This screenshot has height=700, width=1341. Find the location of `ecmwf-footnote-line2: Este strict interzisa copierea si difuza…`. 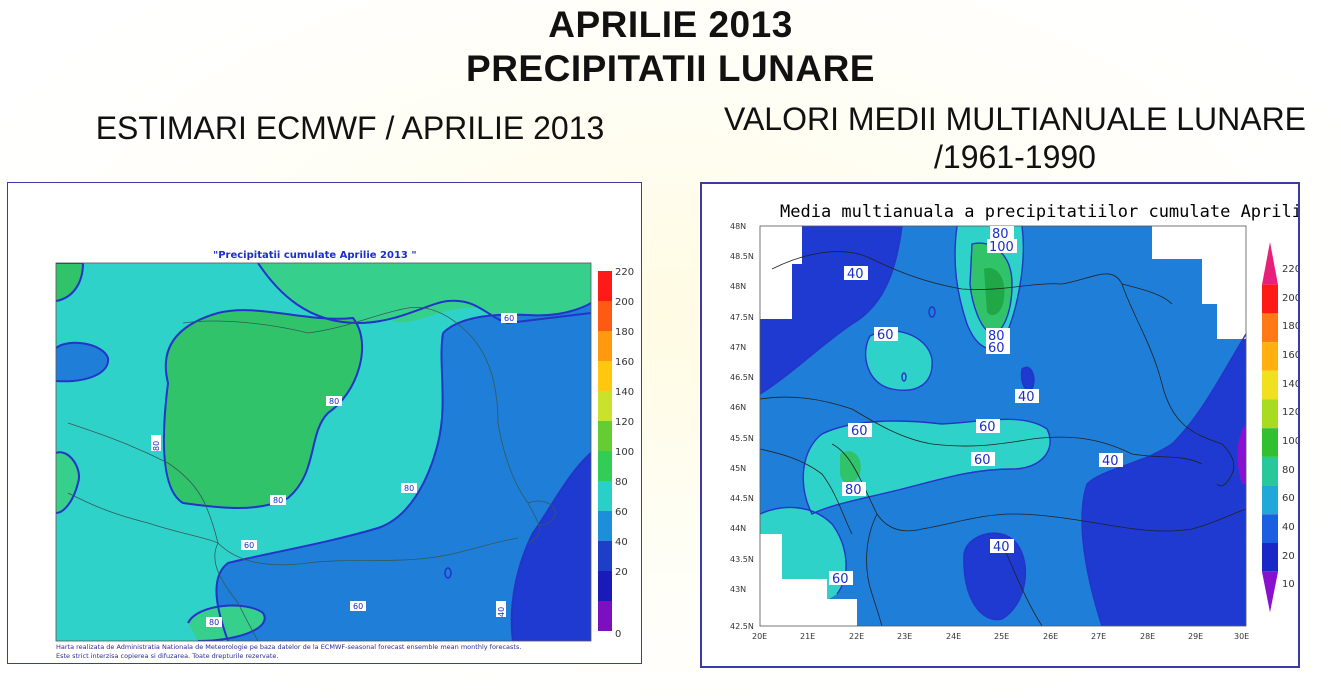

ecmwf-footnote-line2: Este strict interzisa copierea si difuza… is located at coordinates (167, 656).